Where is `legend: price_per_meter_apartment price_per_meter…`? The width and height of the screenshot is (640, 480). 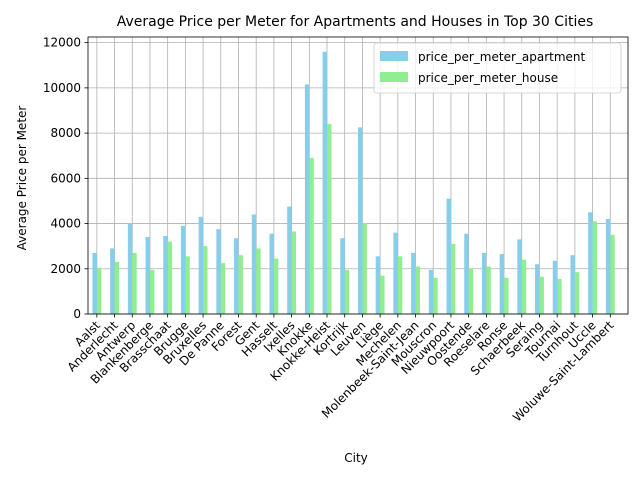
legend: price_per_meter_apartment price_per_meter… is located at coordinates (497, 68).